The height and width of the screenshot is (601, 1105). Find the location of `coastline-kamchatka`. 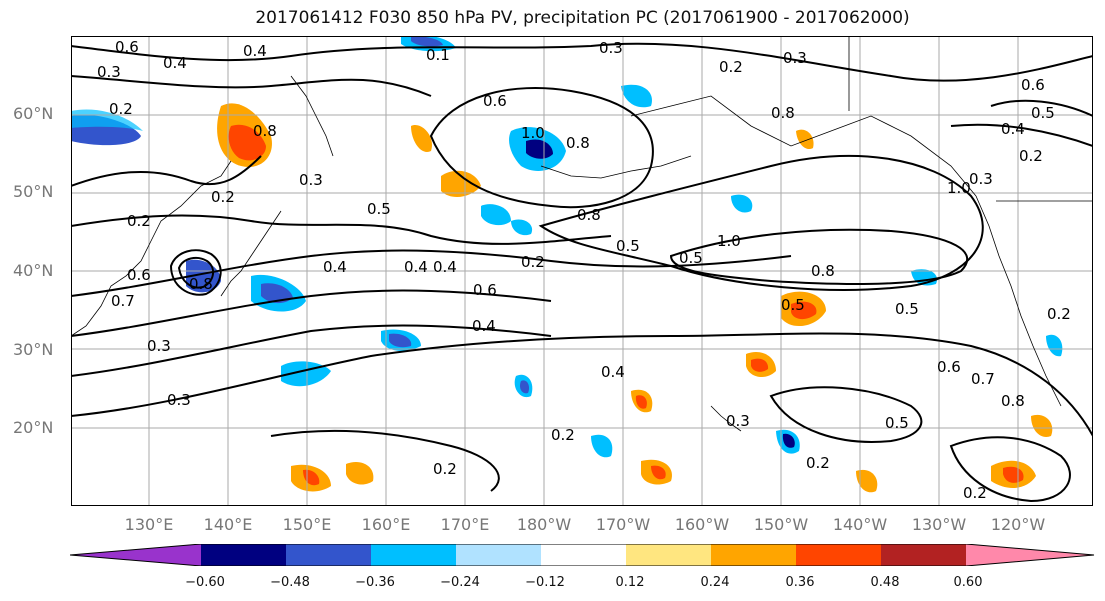

coastline-kamchatka is located at coordinates (312, 116).